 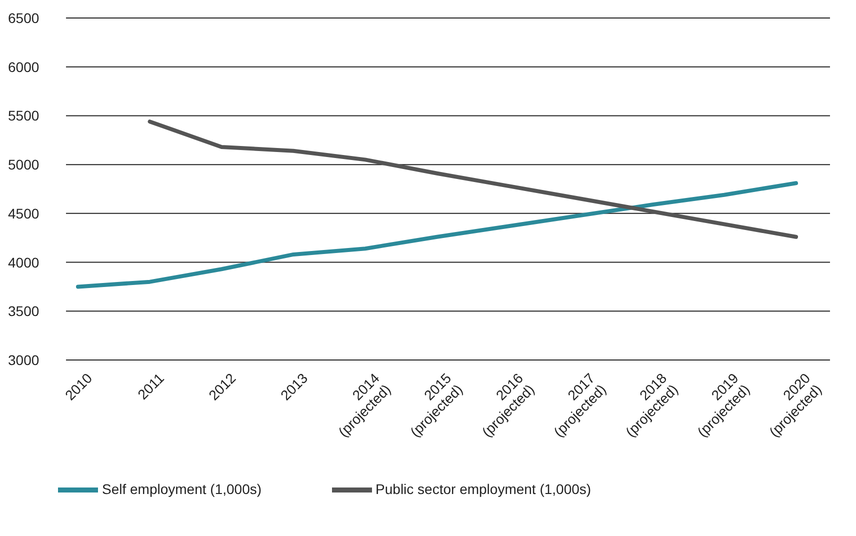 What do you see at coordinates (182, 488) in the screenshot?
I see `legend-label: Self employment (1,000s)` at bounding box center [182, 488].